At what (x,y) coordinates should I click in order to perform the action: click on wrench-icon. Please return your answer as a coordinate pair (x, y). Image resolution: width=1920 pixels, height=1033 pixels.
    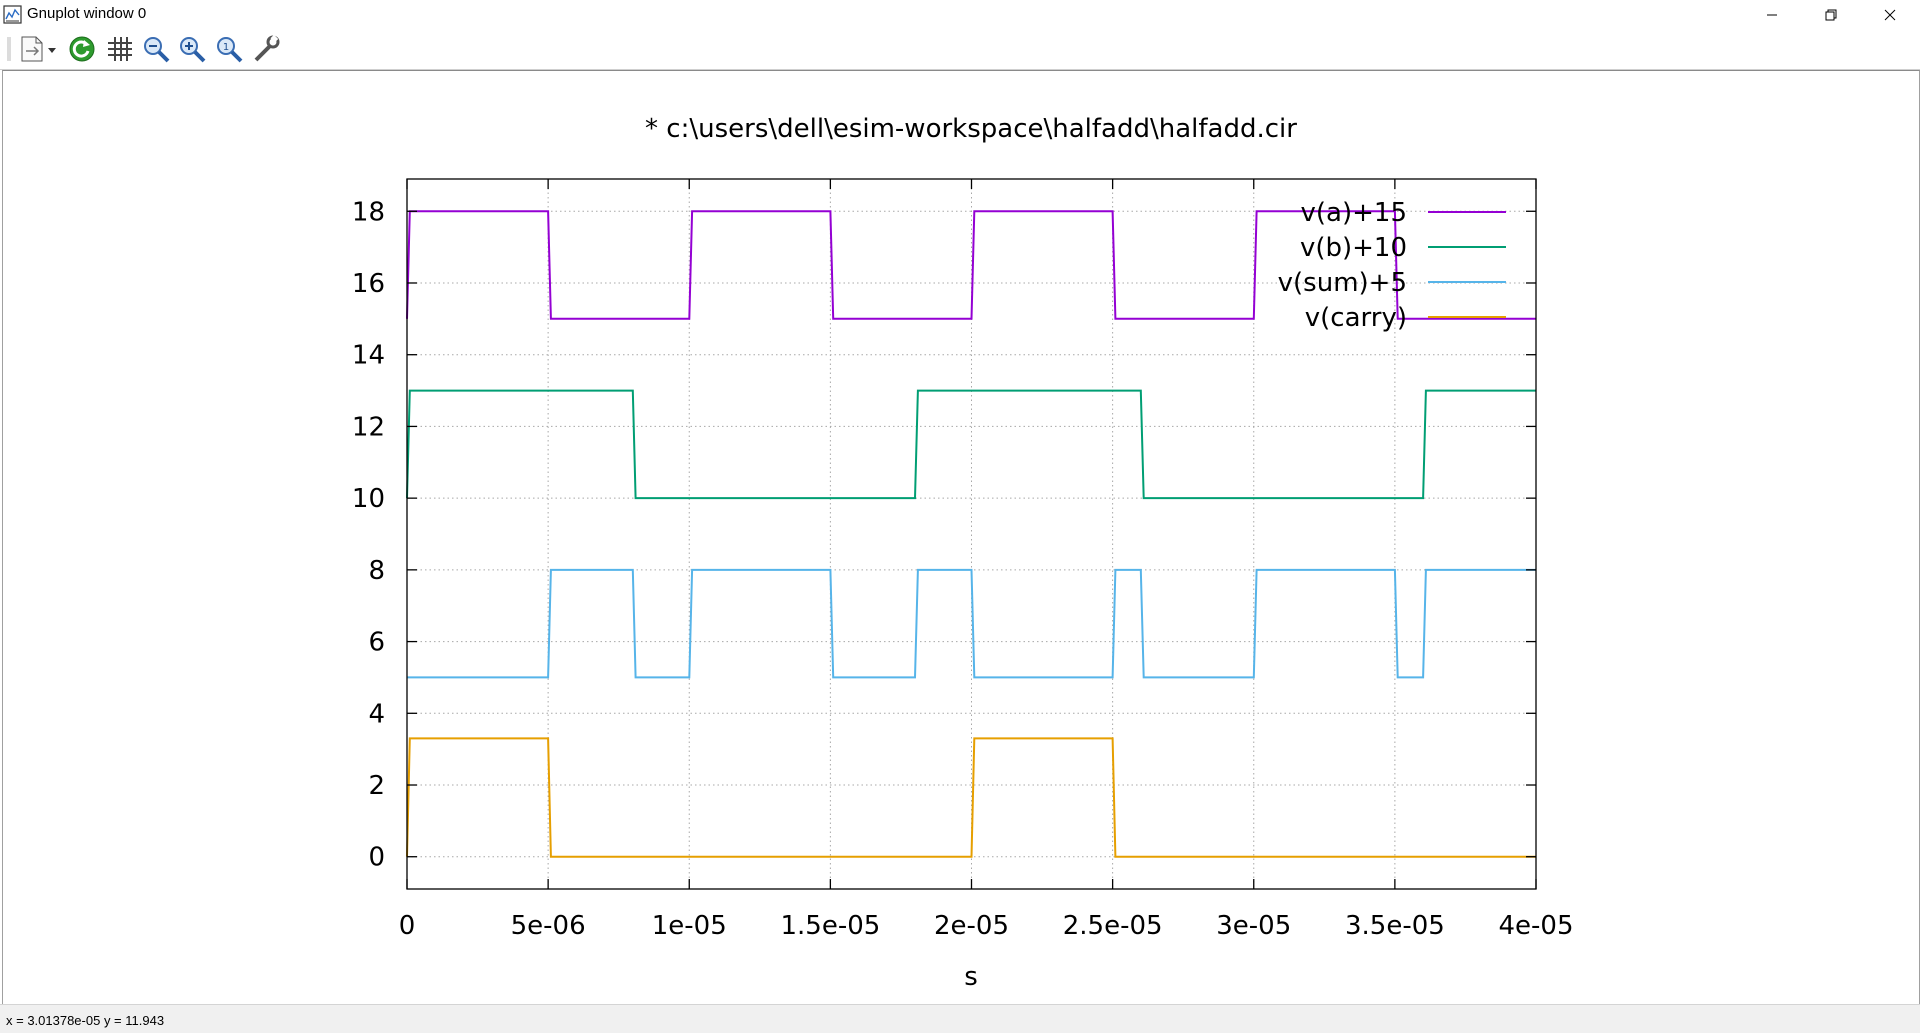
    Looking at the image, I should click on (267, 48).